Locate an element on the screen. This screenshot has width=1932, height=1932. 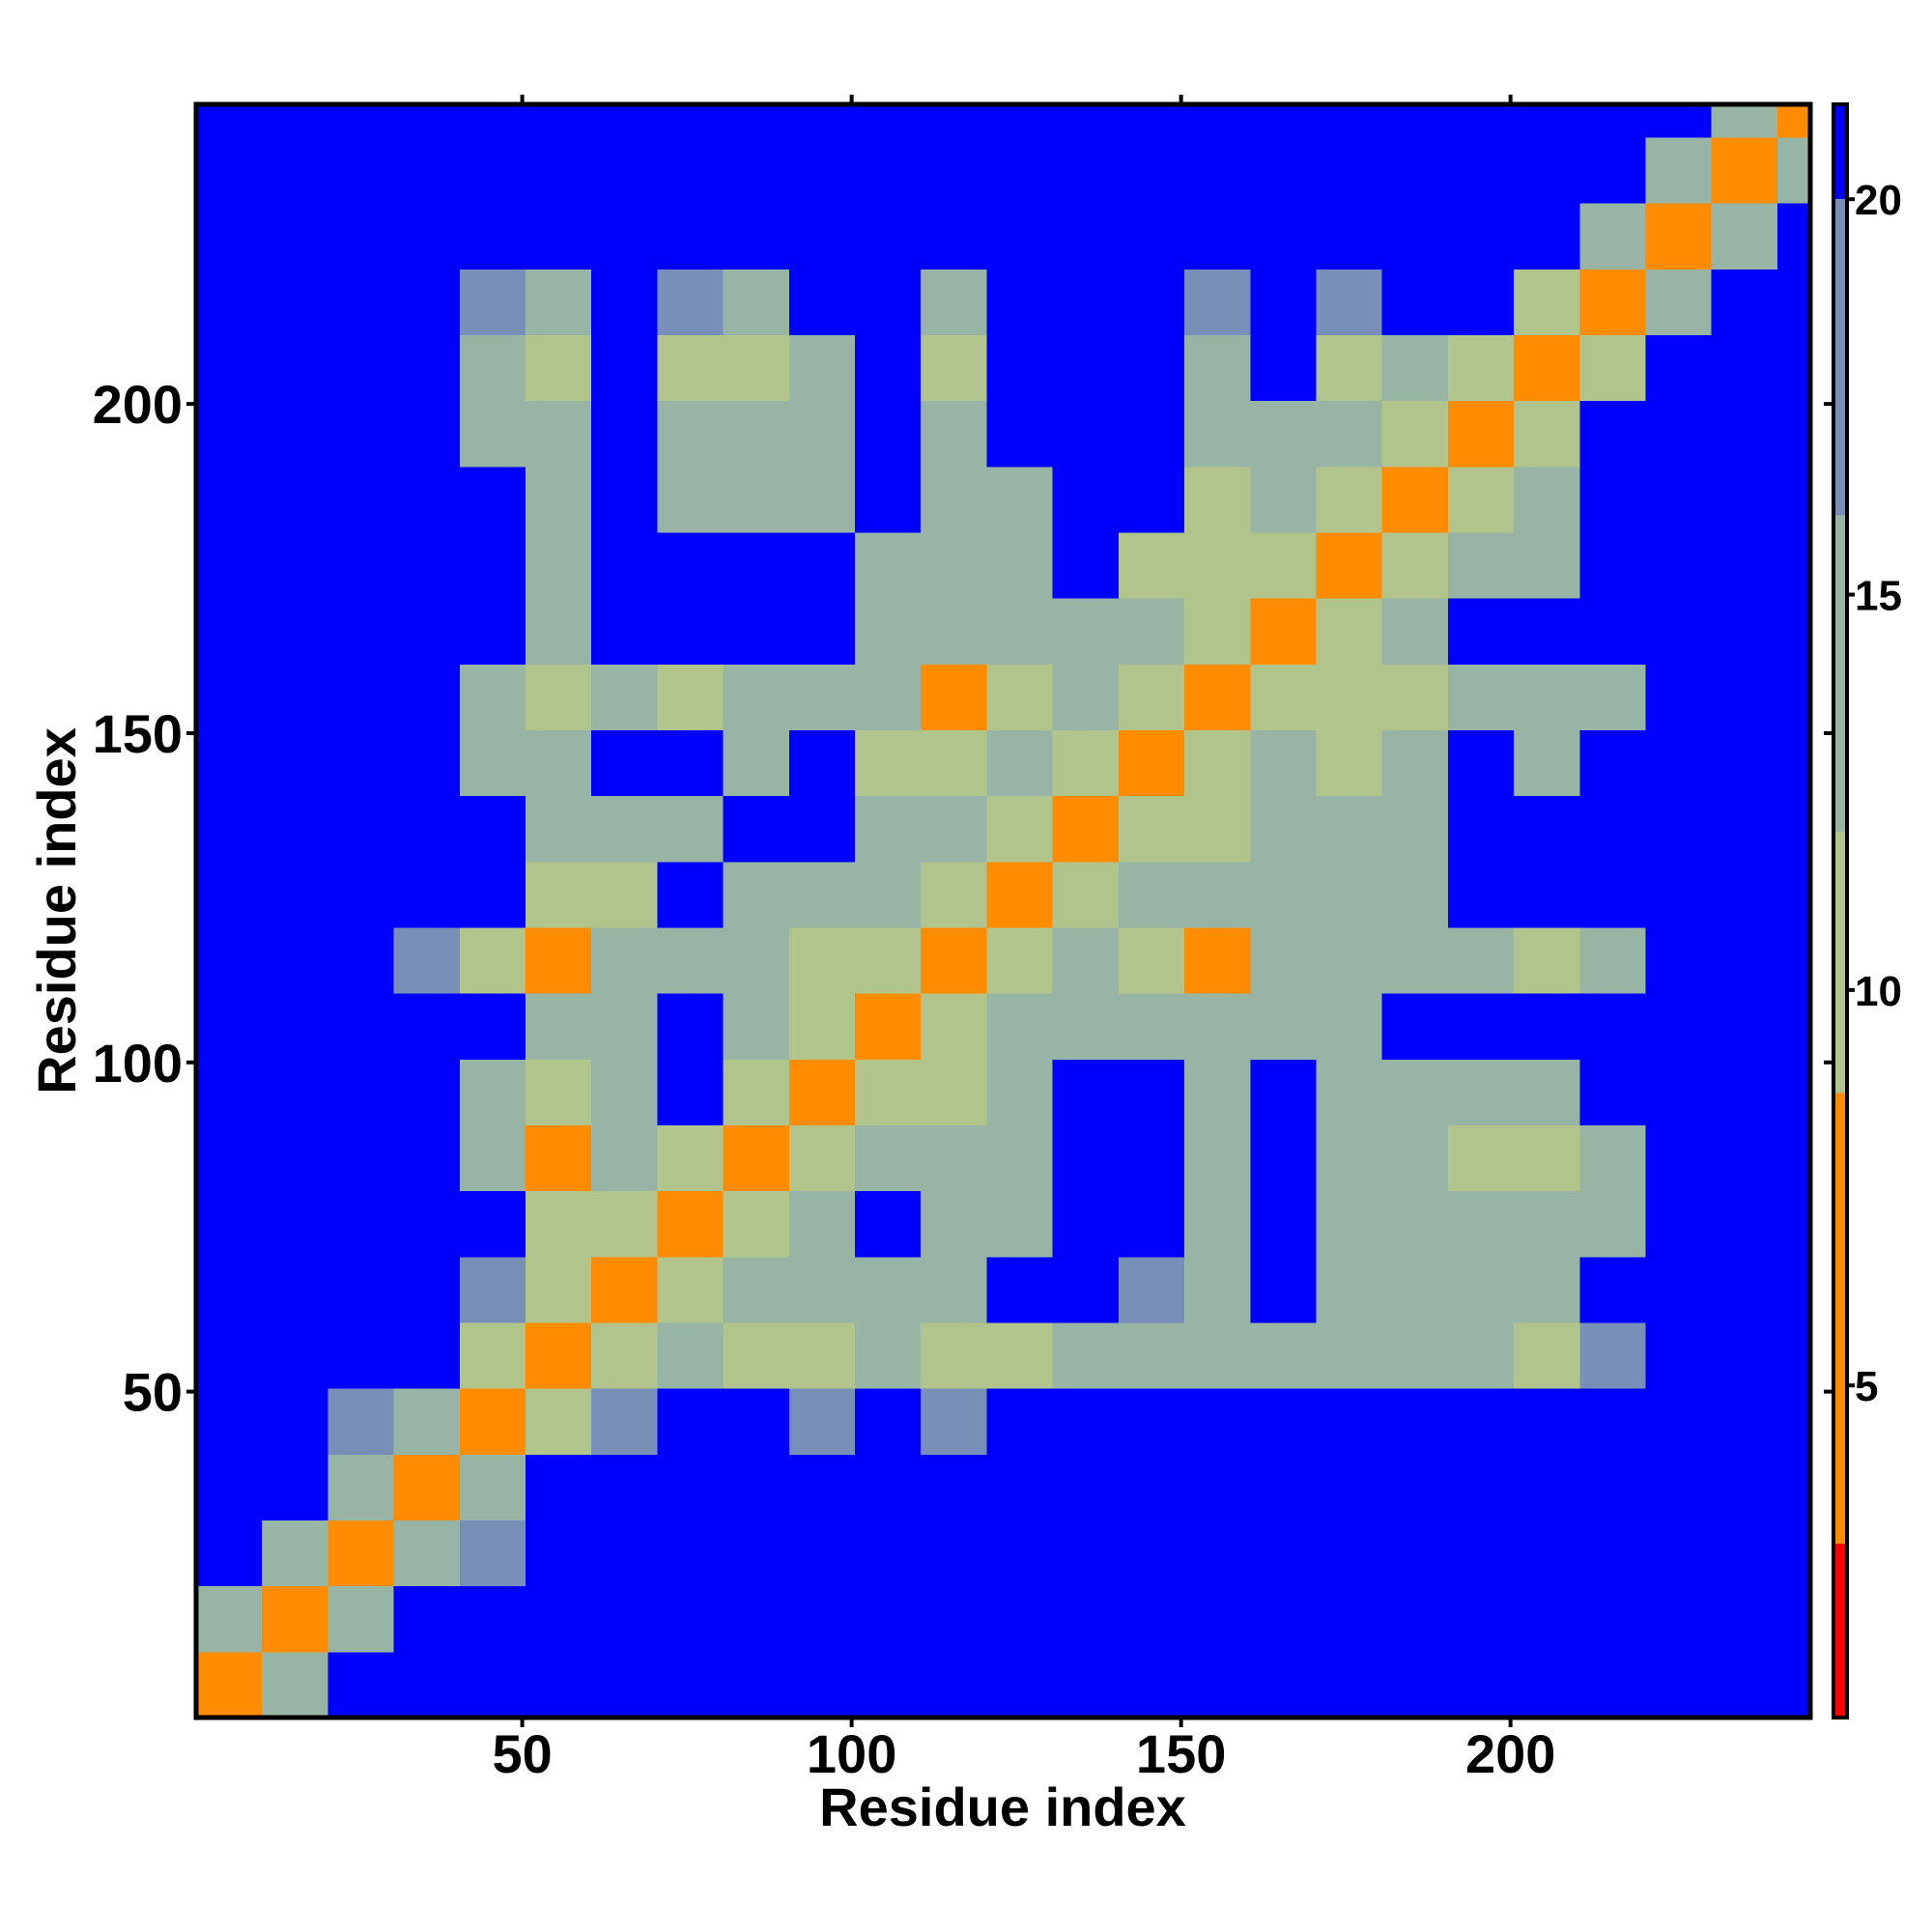
colorbar-tick-label: 10 is located at coordinates (1878, 992).